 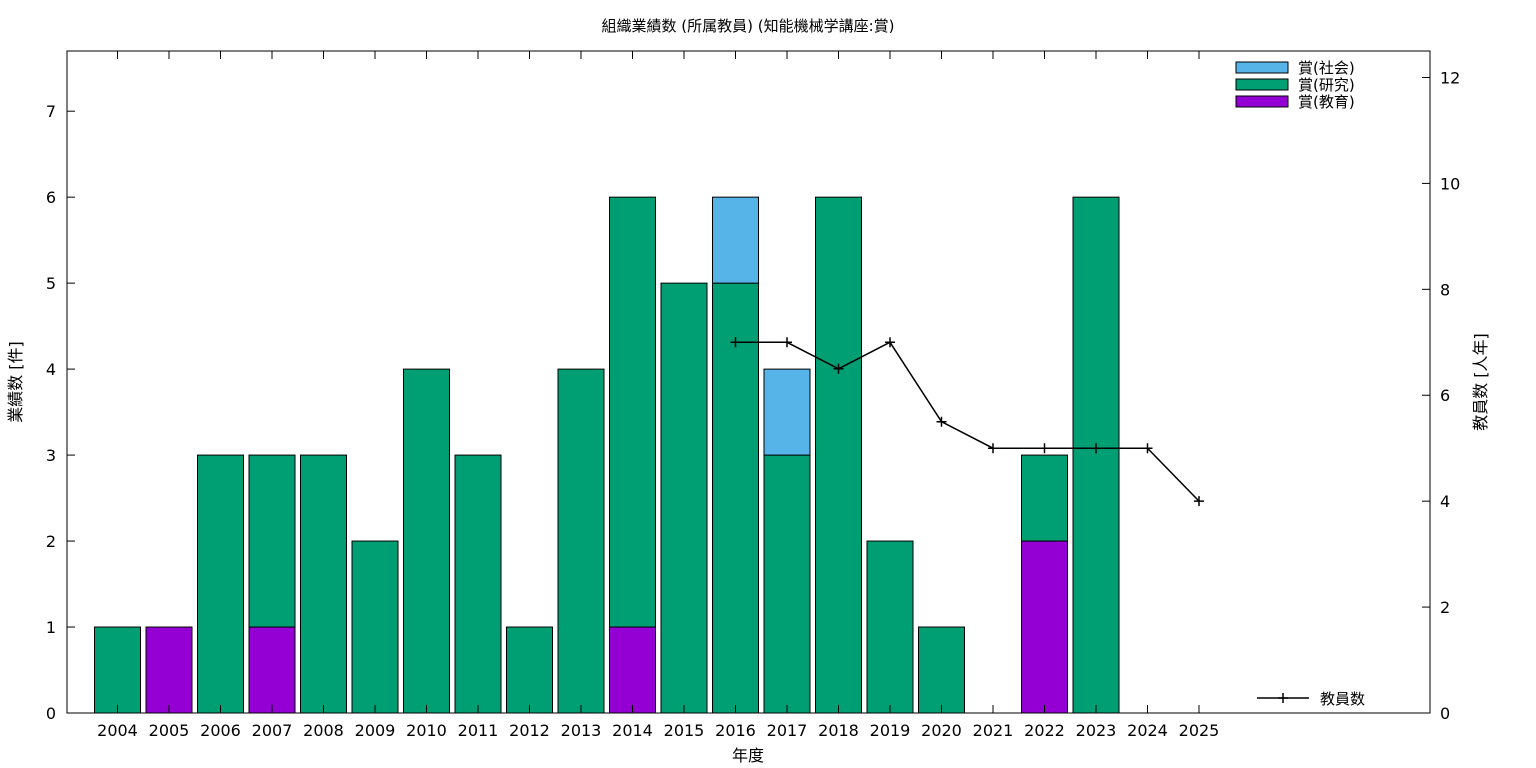 I want to click on y2-tick-label: 6, so click(x=1445, y=395).